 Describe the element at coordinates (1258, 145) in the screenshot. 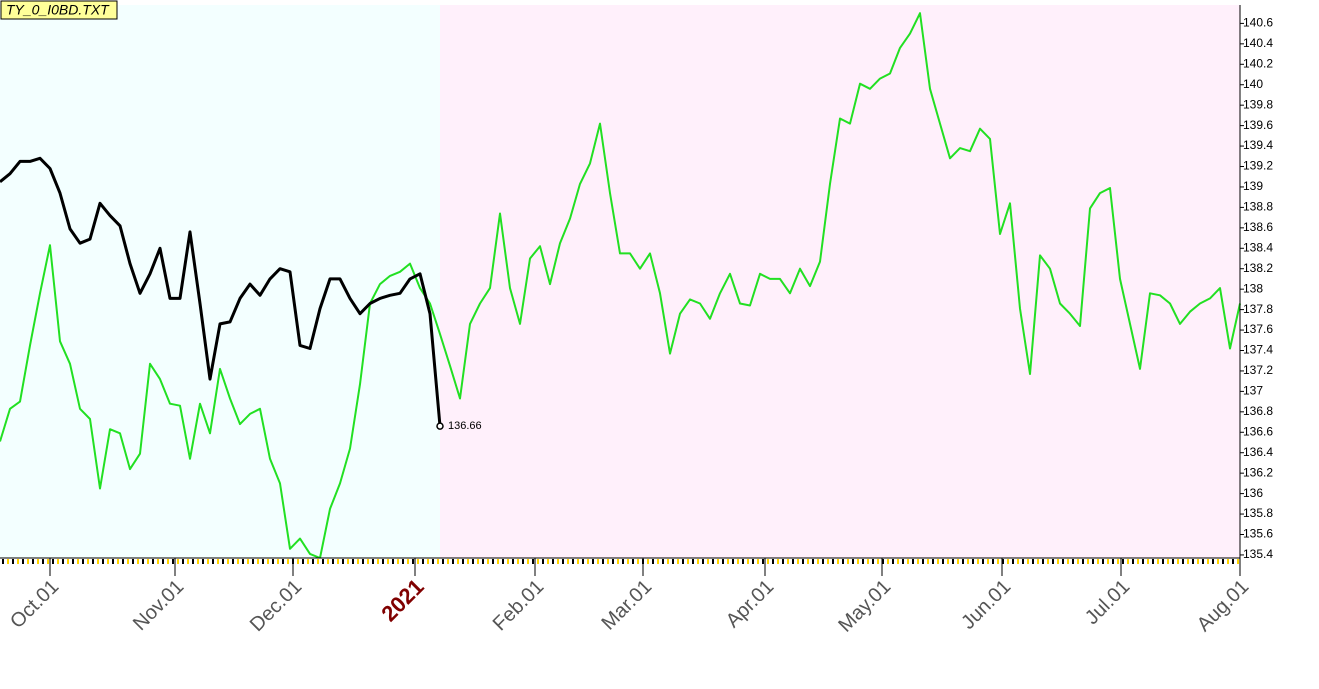

I see `y-tick-label: 139.4` at that location.